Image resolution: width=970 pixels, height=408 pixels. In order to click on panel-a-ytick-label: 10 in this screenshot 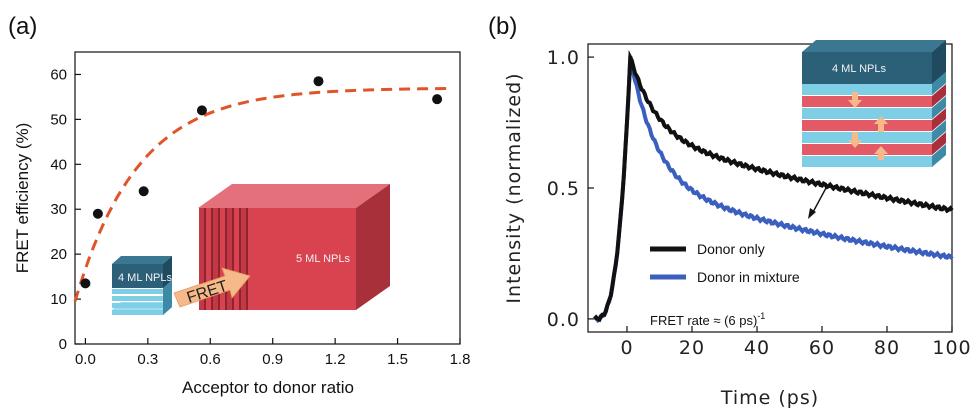, I will do `click(58, 299)`.